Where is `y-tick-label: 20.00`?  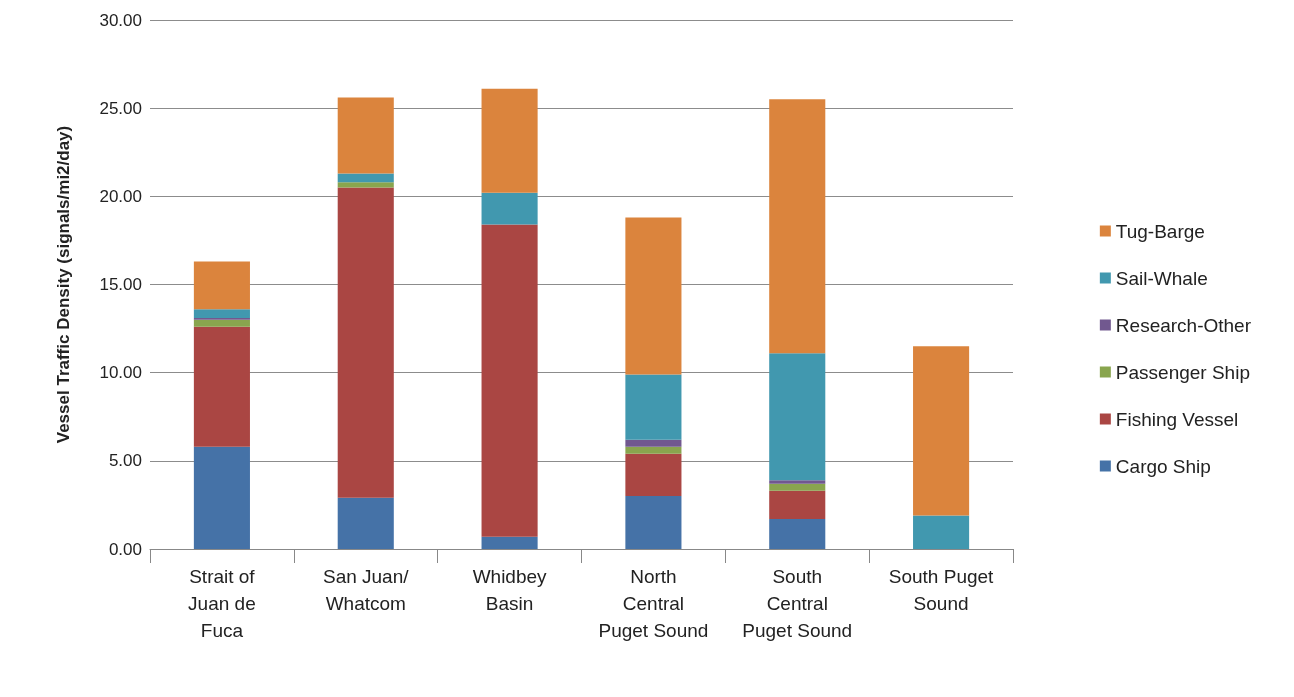 y-tick-label: 20.00 is located at coordinates (120, 196).